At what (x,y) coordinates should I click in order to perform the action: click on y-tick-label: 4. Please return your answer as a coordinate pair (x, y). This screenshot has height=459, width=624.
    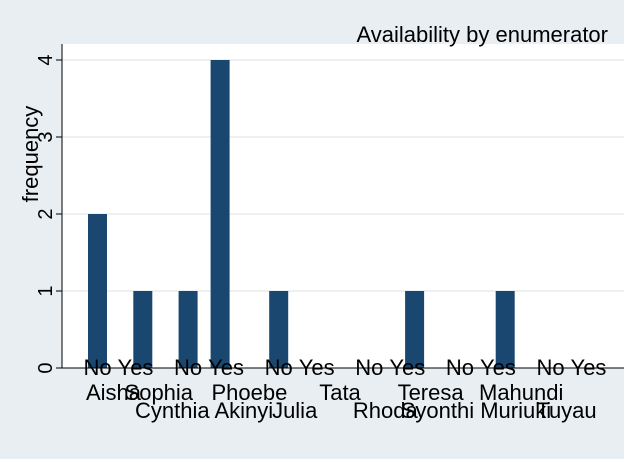
    Looking at the image, I should click on (46, 59).